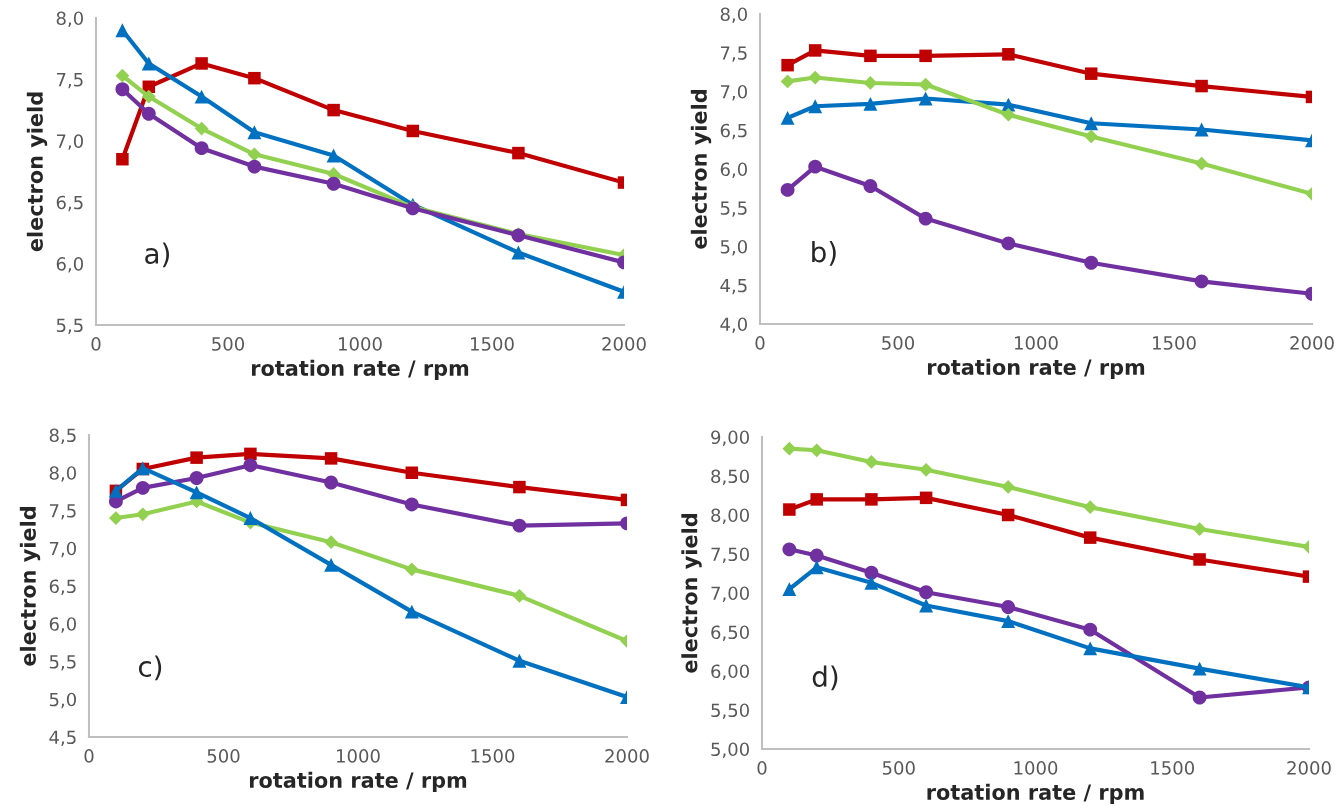 Image resolution: width=1344 pixels, height=812 pixels. Describe the element at coordinates (62, 436) in the screenshot. I see `y-tick-label: 8,5` at that location.